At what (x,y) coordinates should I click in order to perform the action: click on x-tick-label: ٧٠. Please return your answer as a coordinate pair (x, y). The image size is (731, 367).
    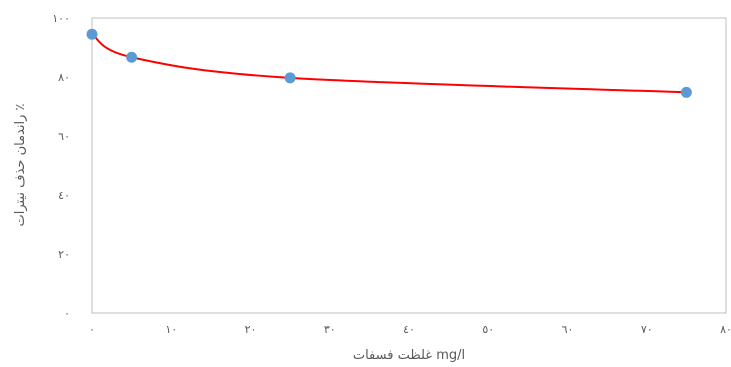
    Looking at the image, I should click on (647, 329).